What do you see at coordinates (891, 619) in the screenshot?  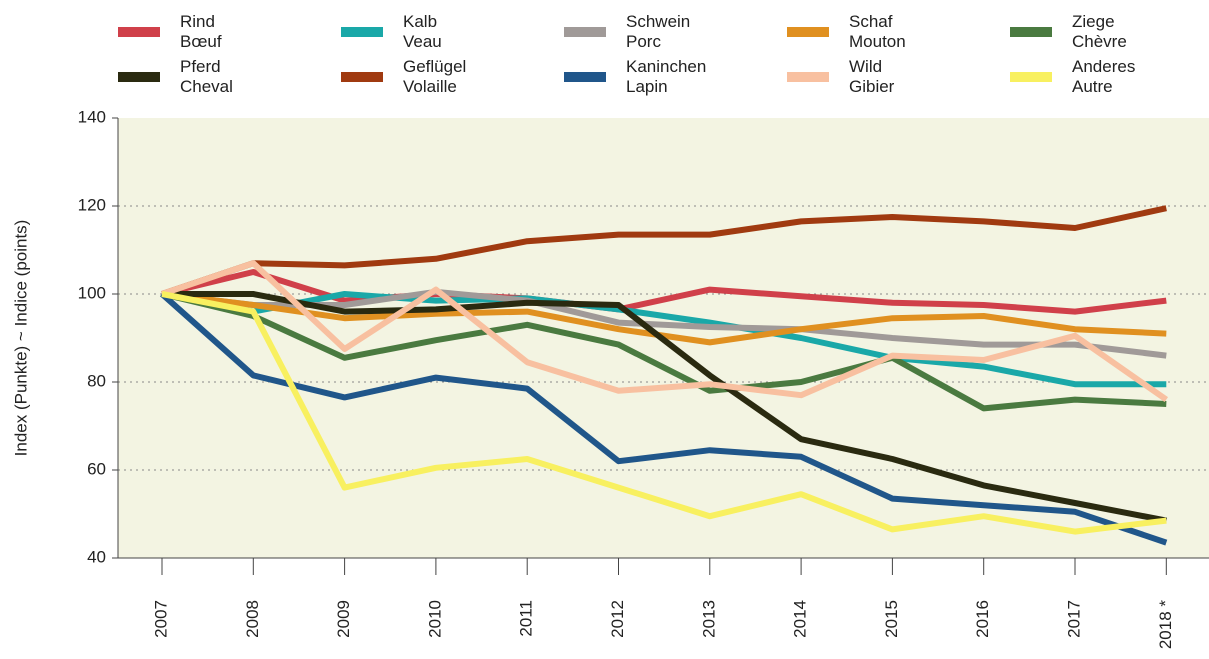 I see `x-tick-label: 2015` at bounding box center [891, 619].